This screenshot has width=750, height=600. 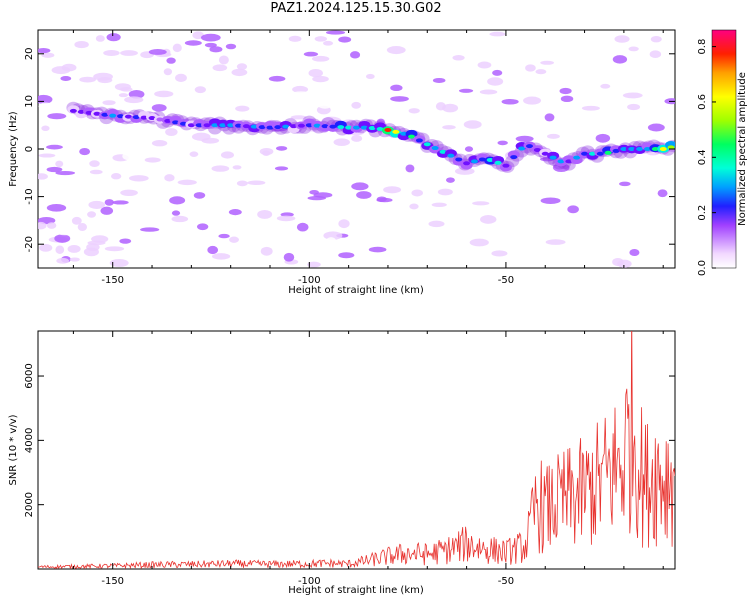 What do you see at coordinates (356, 8) in the screenshot?
I see `page-title: PAZ1.2024.125.15.30.G02` at bounding box center [356, 8].